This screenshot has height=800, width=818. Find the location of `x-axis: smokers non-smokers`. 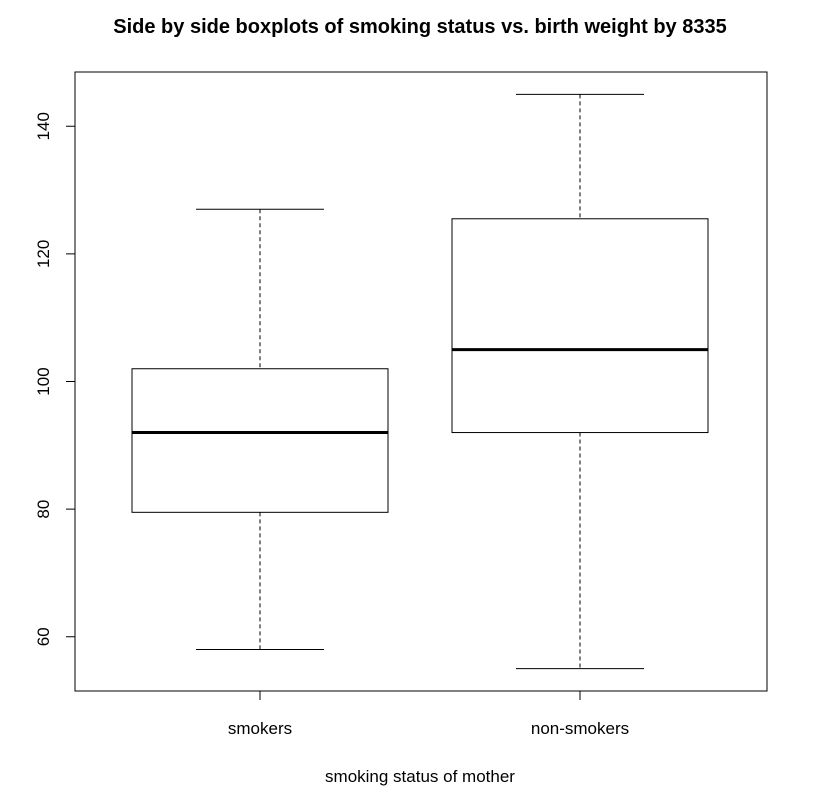

x-axis: smokers non-smokers is located at coordinates (428, 714).